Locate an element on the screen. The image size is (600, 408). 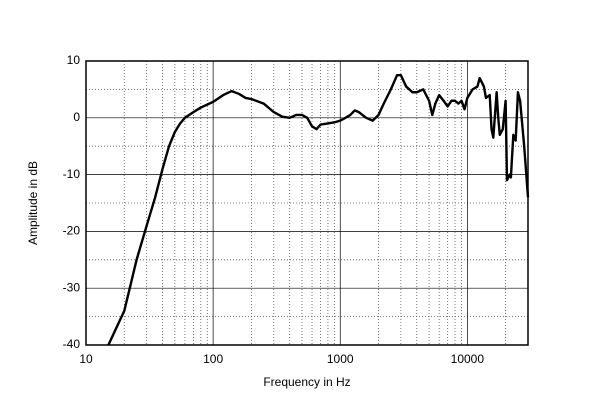
y-tick-label: -30 is located at coordinates (72, 287).